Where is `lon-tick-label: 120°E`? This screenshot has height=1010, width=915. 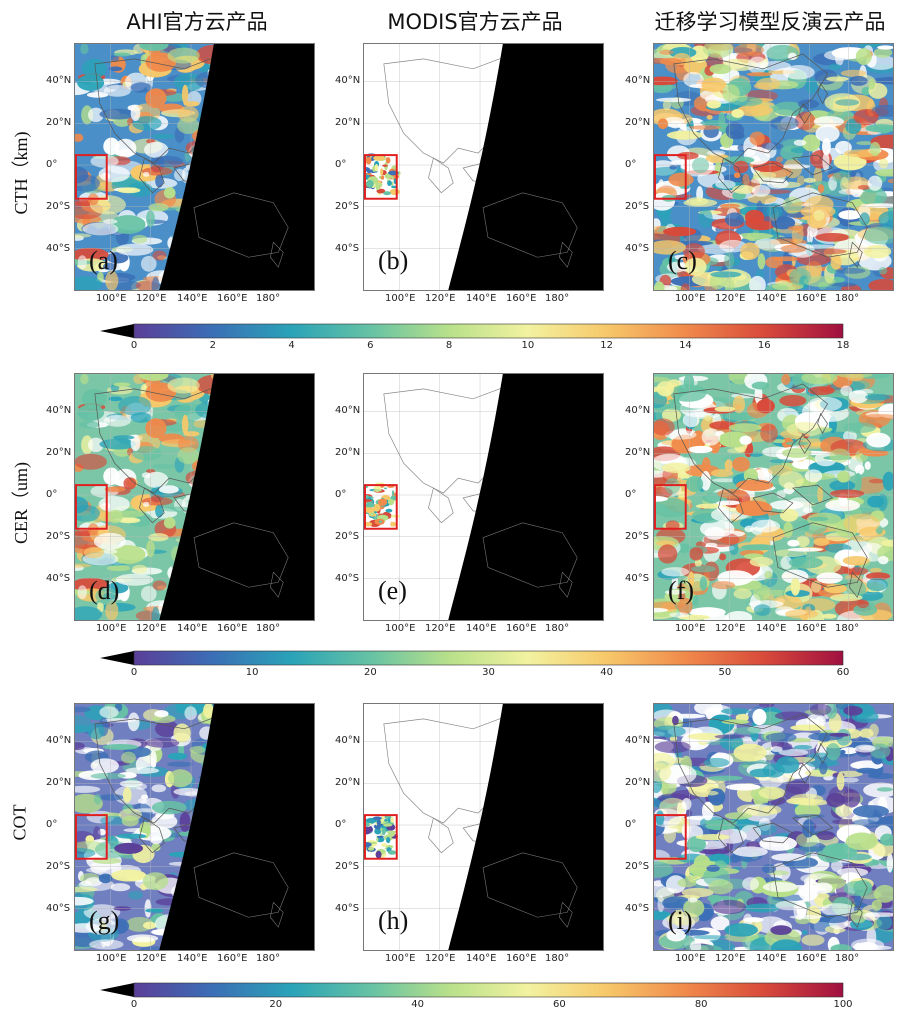
lon-tick-label: 120°E is located at coordinates (730, 628).